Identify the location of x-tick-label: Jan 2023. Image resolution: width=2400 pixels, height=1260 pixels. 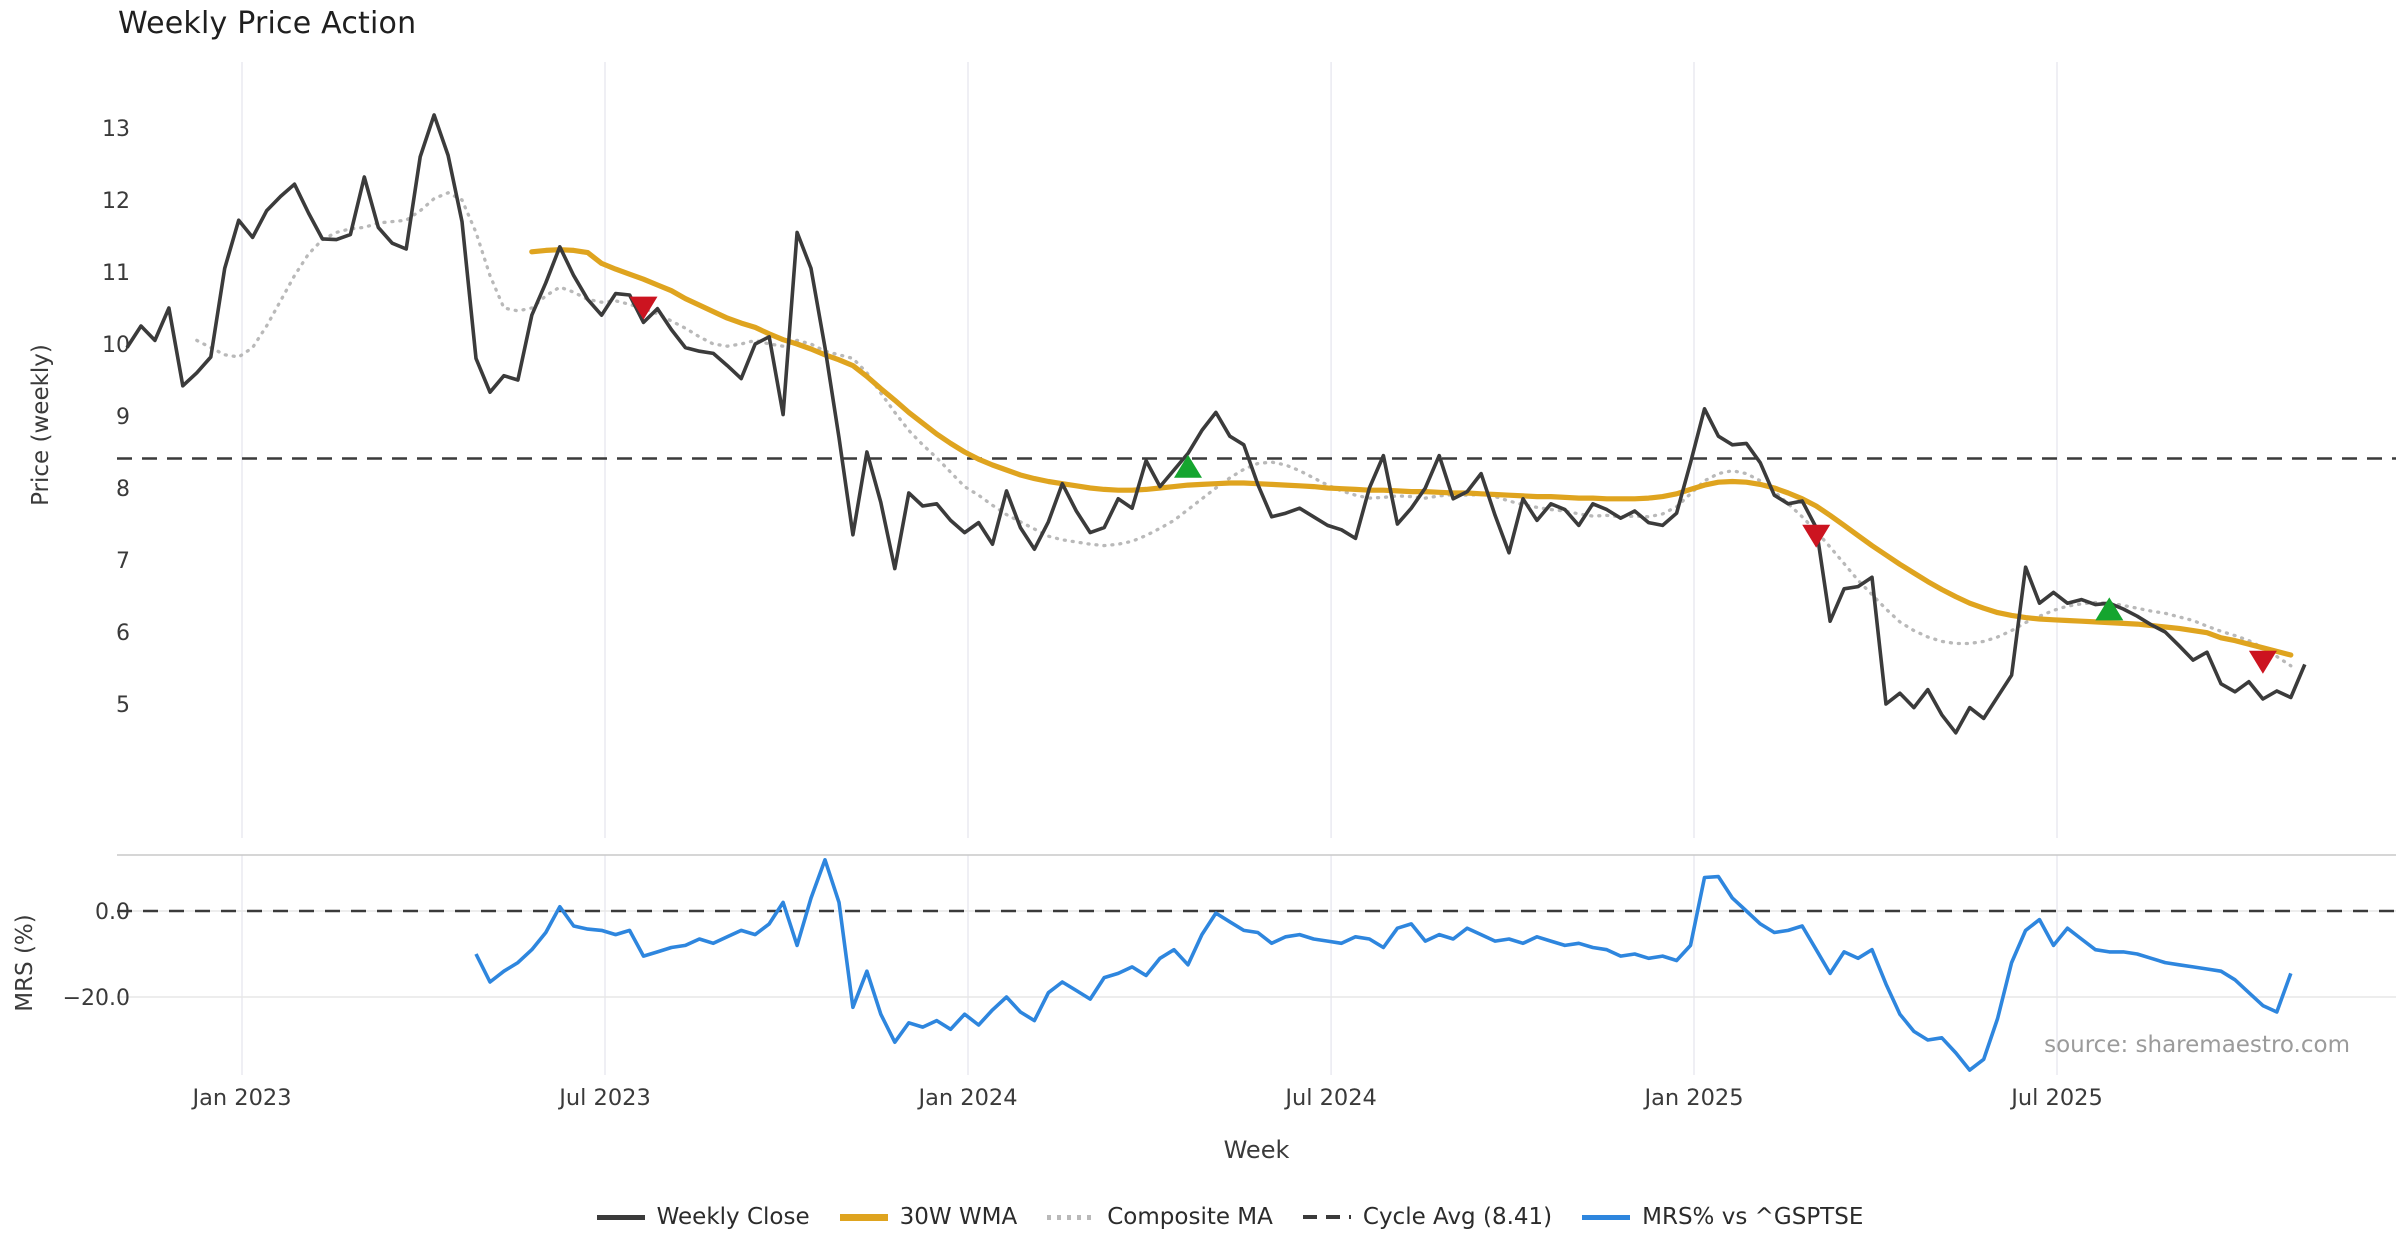
(240, 1098).